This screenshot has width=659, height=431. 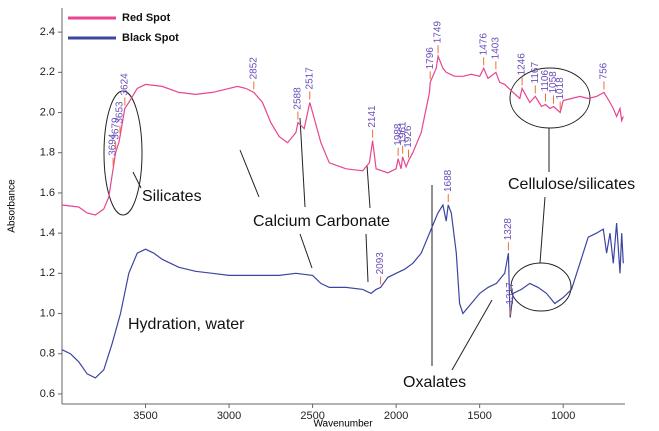 What do you see at coordinates (113, 144) in the screenshot?
I see `peak-label: 3694` at bounding box center [113, 144].